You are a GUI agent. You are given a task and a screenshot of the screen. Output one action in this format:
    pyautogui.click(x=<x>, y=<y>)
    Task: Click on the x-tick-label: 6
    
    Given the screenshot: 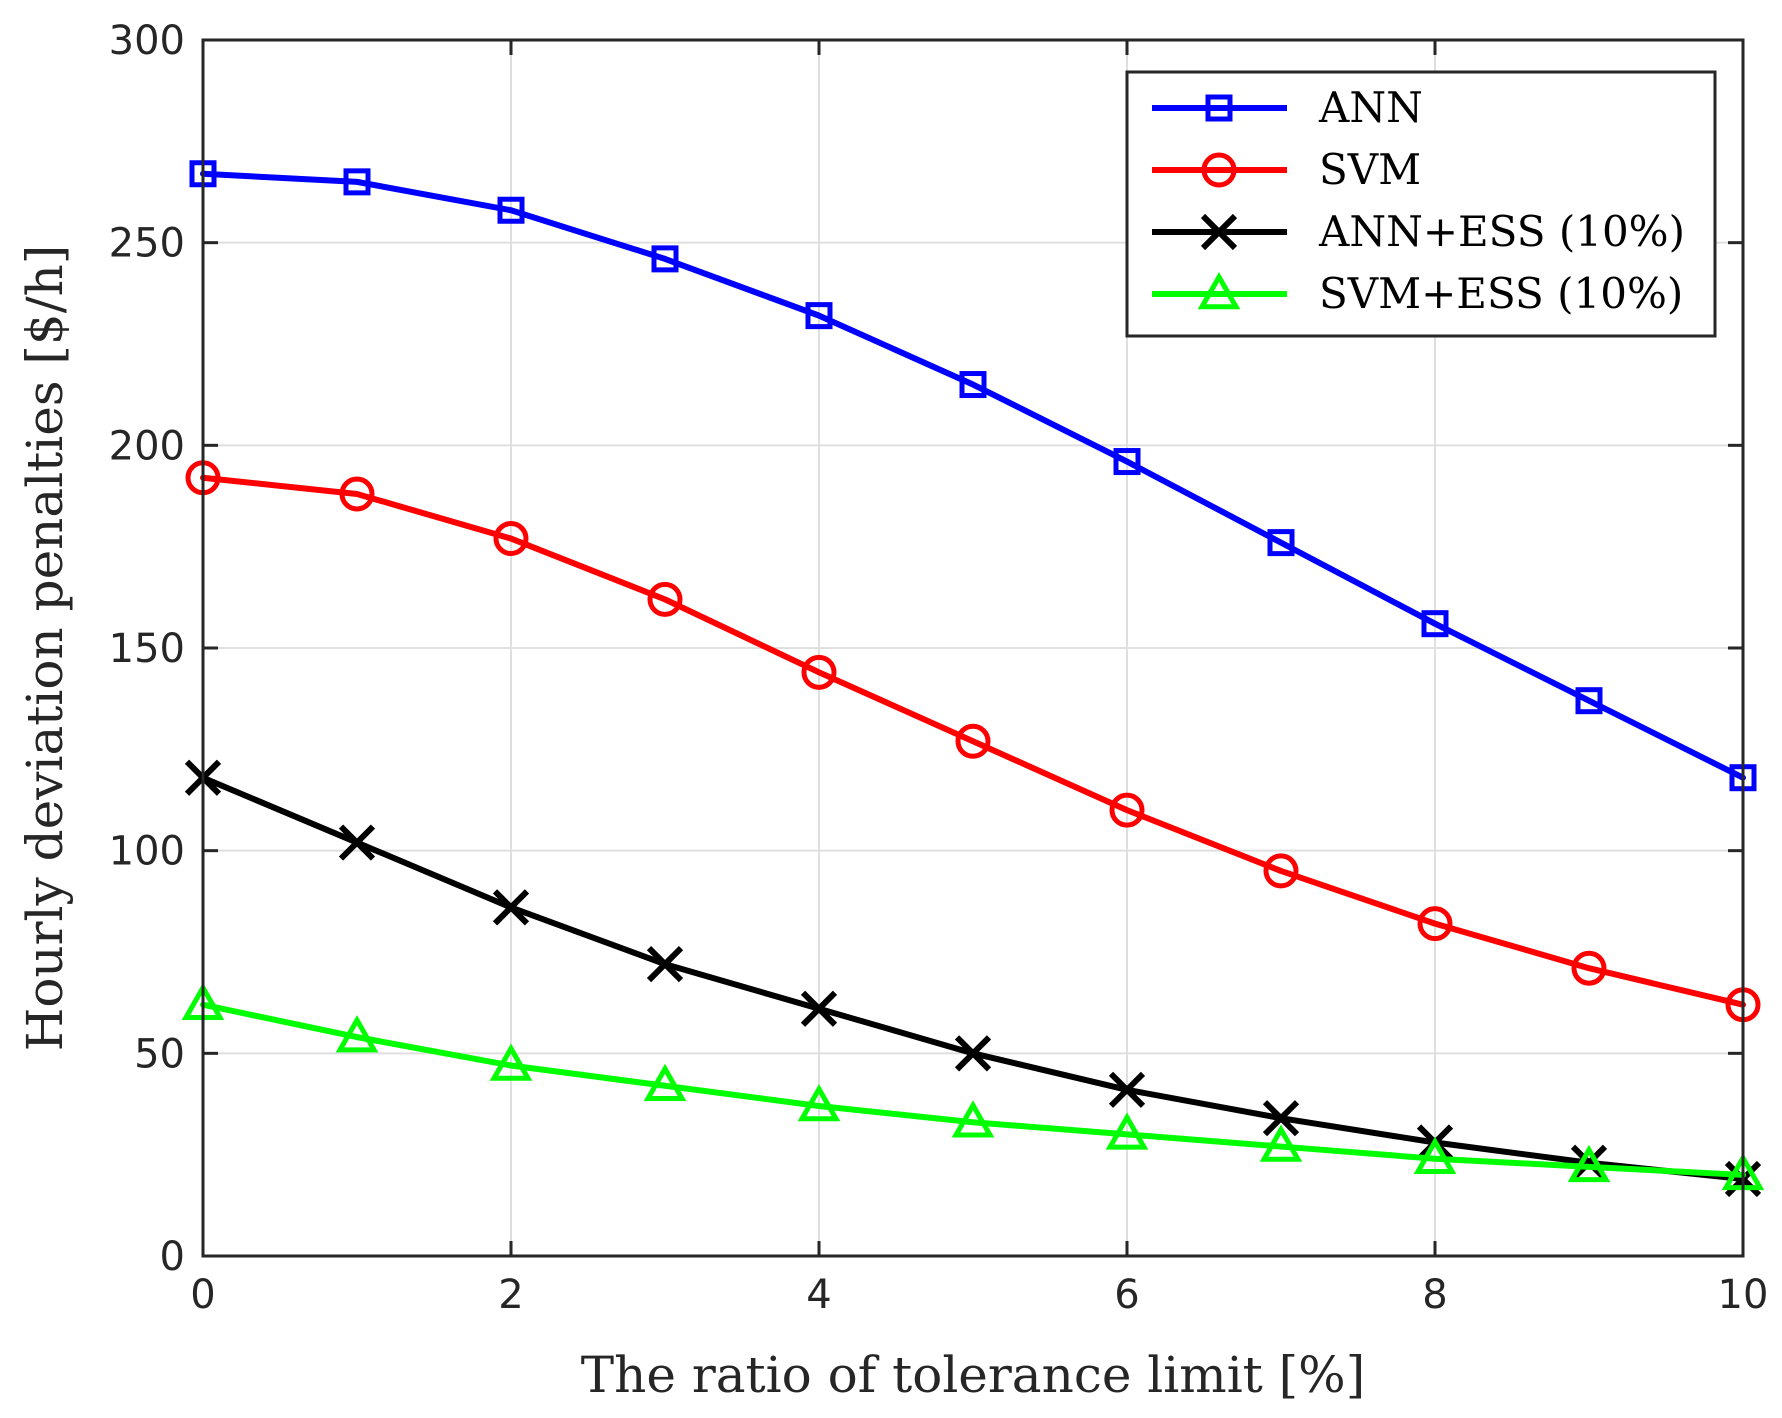 What is the action you would take?
    pyautogui.click(x=1126, y=1295)
    